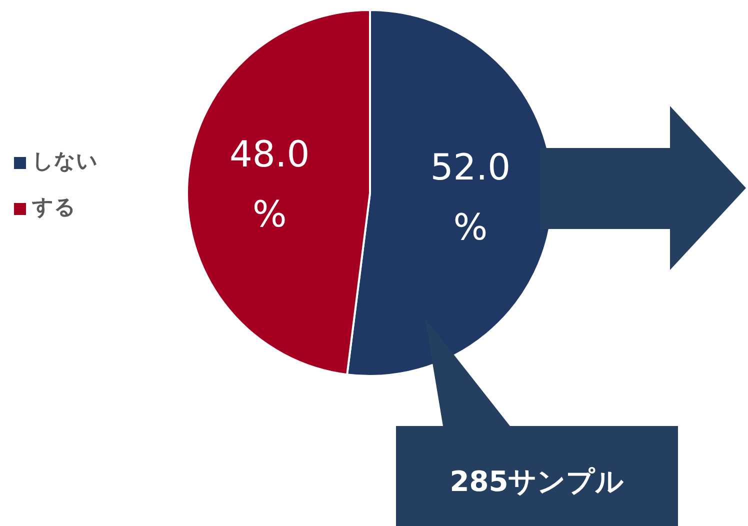 Image resolution: width=748 pixels, height=526 pixels. I want to click on data-label: 52.0 %, so click(470, 197).